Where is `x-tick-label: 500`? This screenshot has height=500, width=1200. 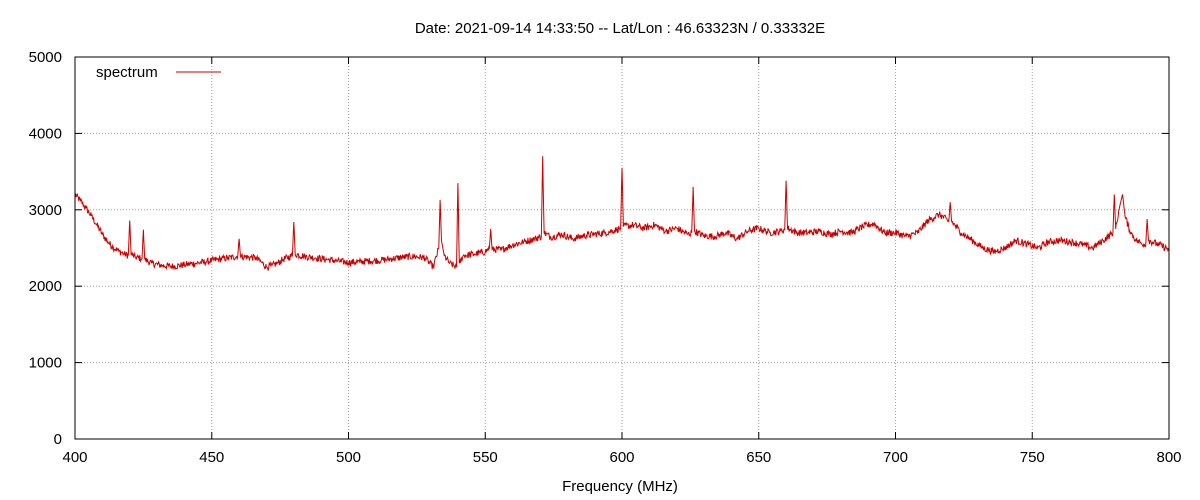 x-tick-label: 500 is located at coordinates (348, 457).